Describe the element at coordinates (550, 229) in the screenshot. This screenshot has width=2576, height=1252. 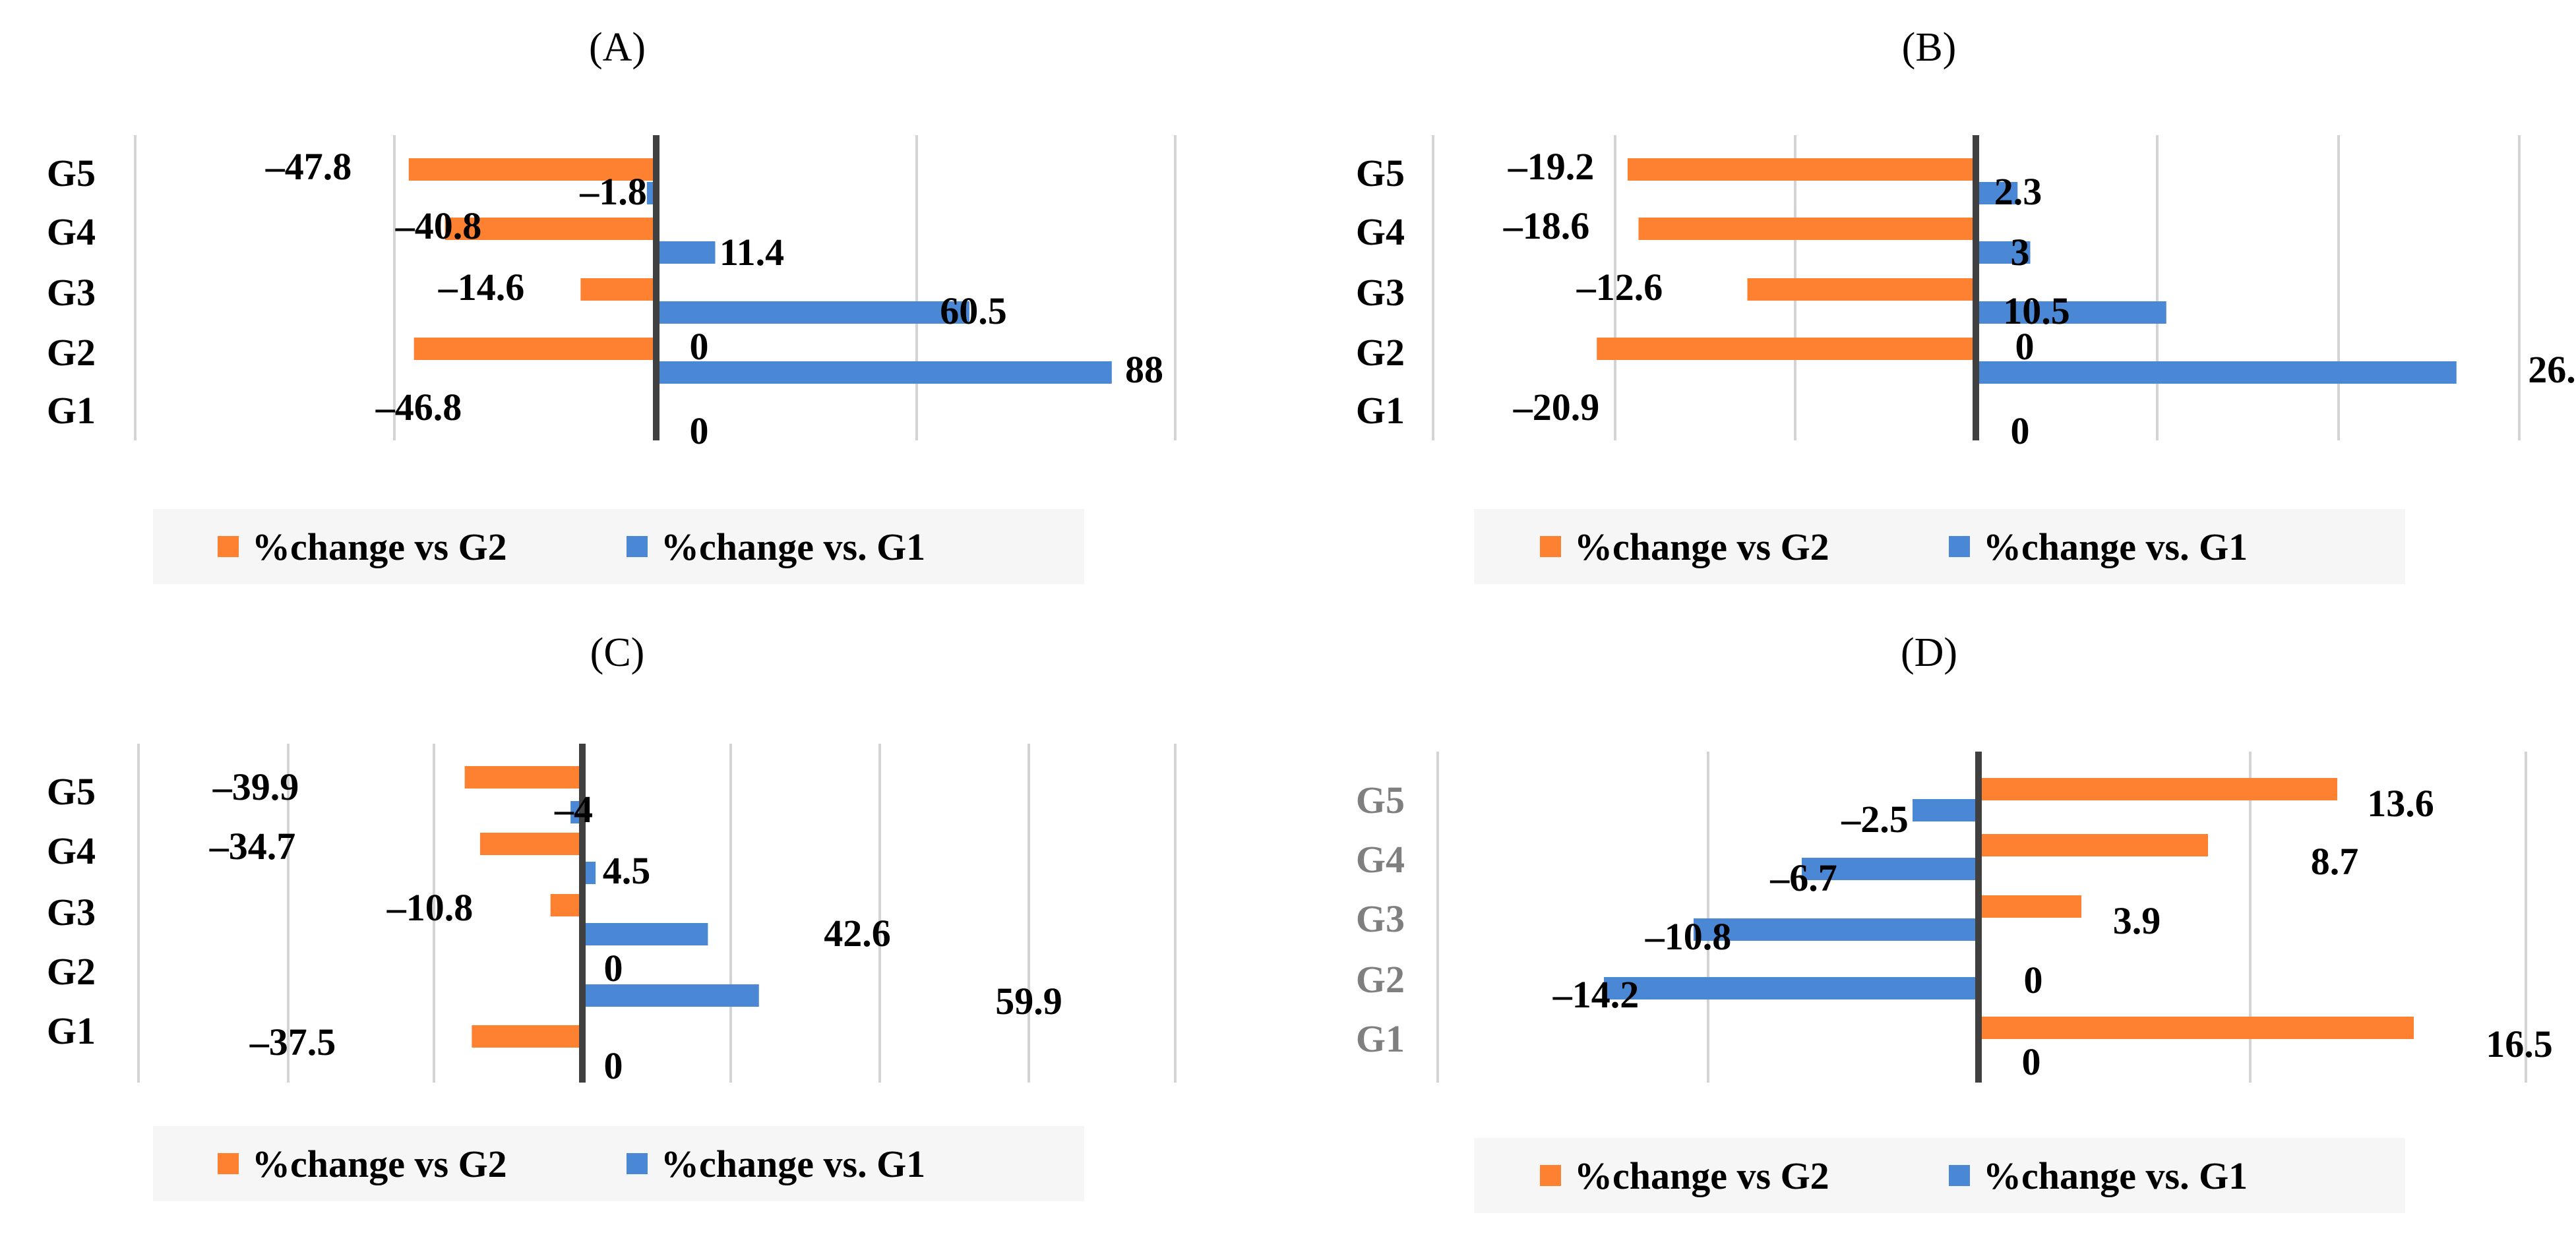
I see `panel-a-bar-vs-g2-g4` at that location.